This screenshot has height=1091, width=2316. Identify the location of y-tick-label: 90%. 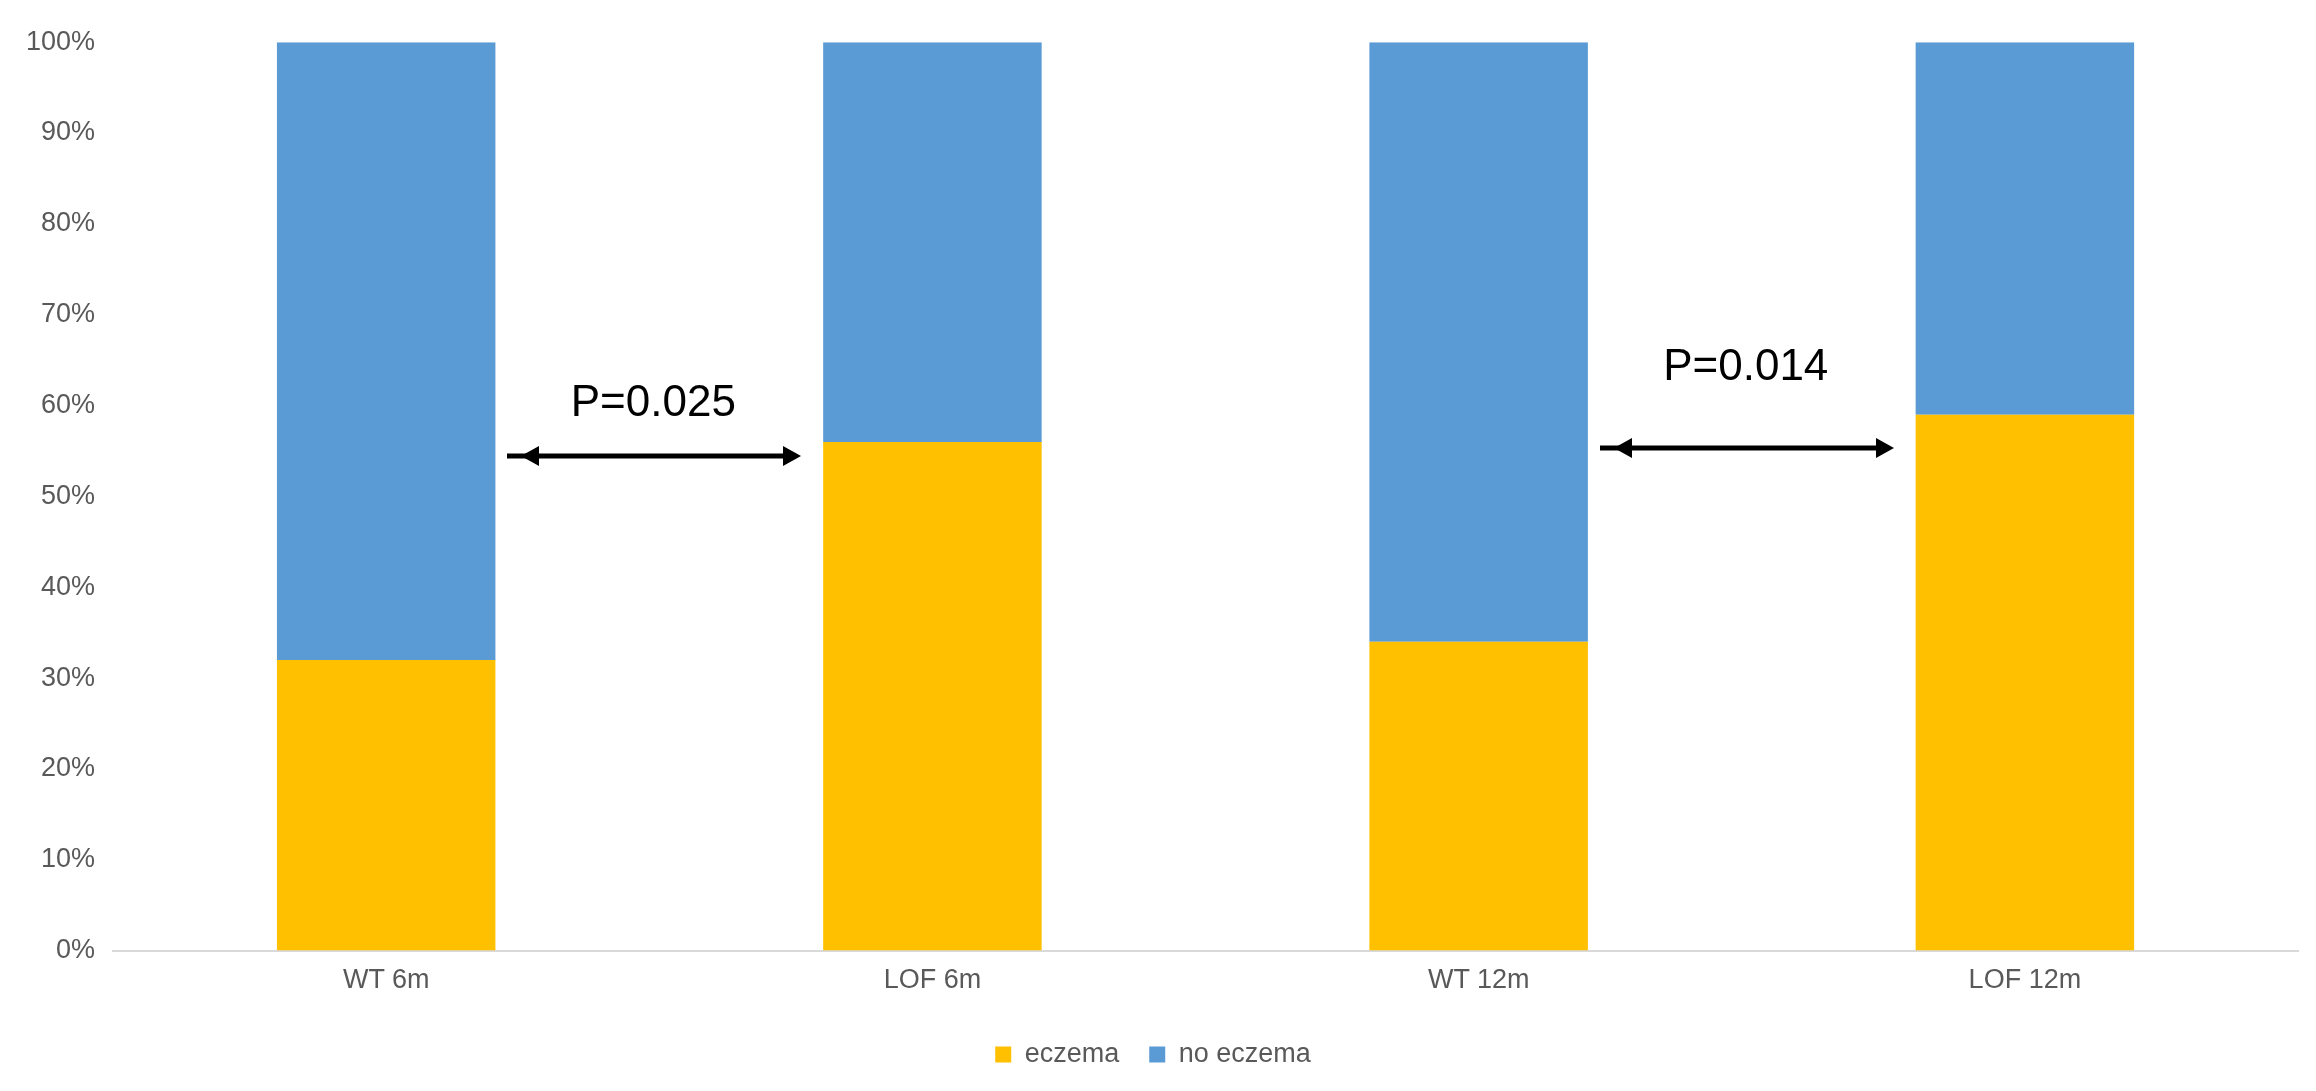
(68, 131).